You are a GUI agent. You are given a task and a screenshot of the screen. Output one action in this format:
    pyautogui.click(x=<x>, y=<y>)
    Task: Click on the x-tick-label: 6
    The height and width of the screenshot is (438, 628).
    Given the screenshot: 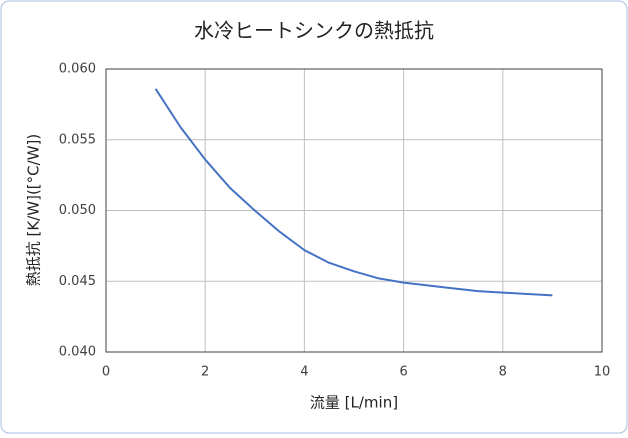 What is the action you would take?
    pyautogui.click(x=403, y=372)
    